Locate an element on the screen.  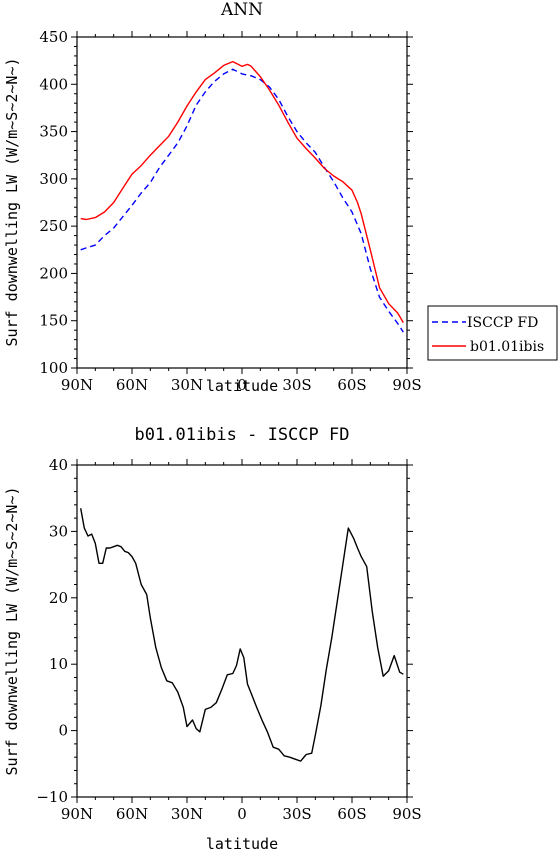
y-tick-label: 300 is located at coordinates (53, 179).